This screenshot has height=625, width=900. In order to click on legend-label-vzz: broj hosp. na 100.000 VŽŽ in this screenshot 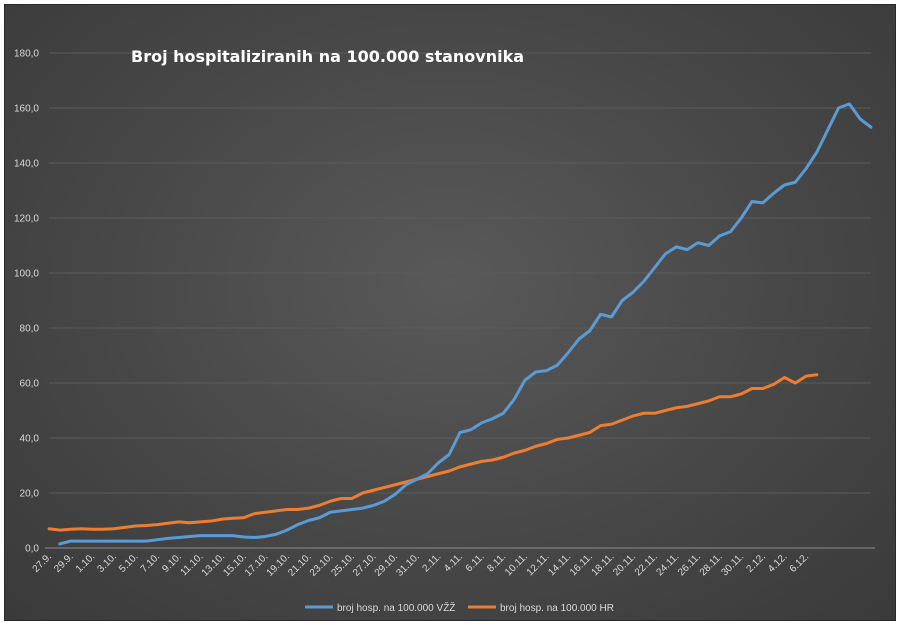, I will do `click(396, 607)`.